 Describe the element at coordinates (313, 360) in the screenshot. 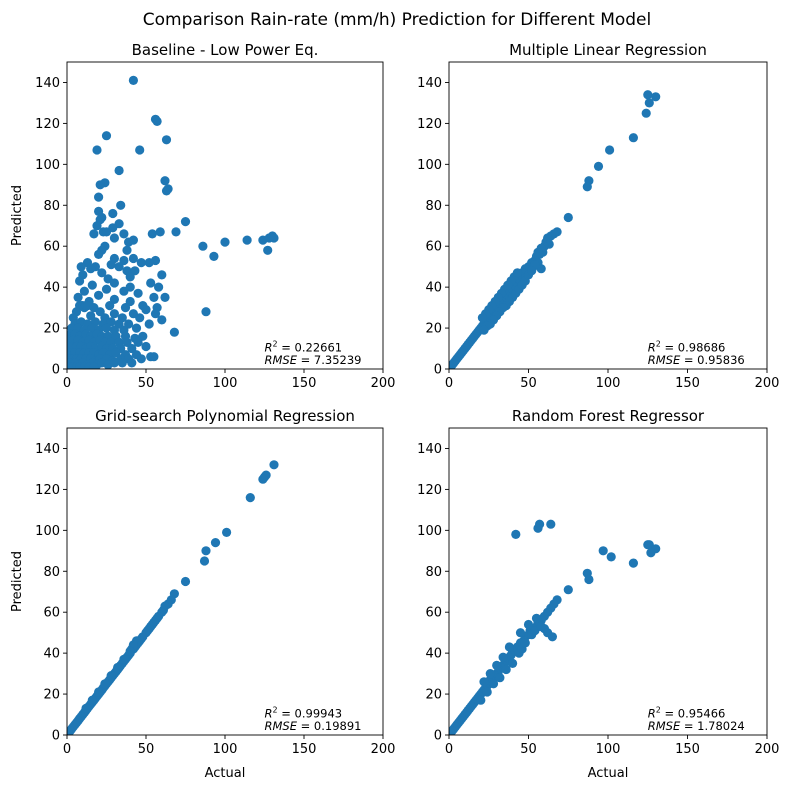

I see `rmse-annotation: RMSE = 7.35239` at that location.